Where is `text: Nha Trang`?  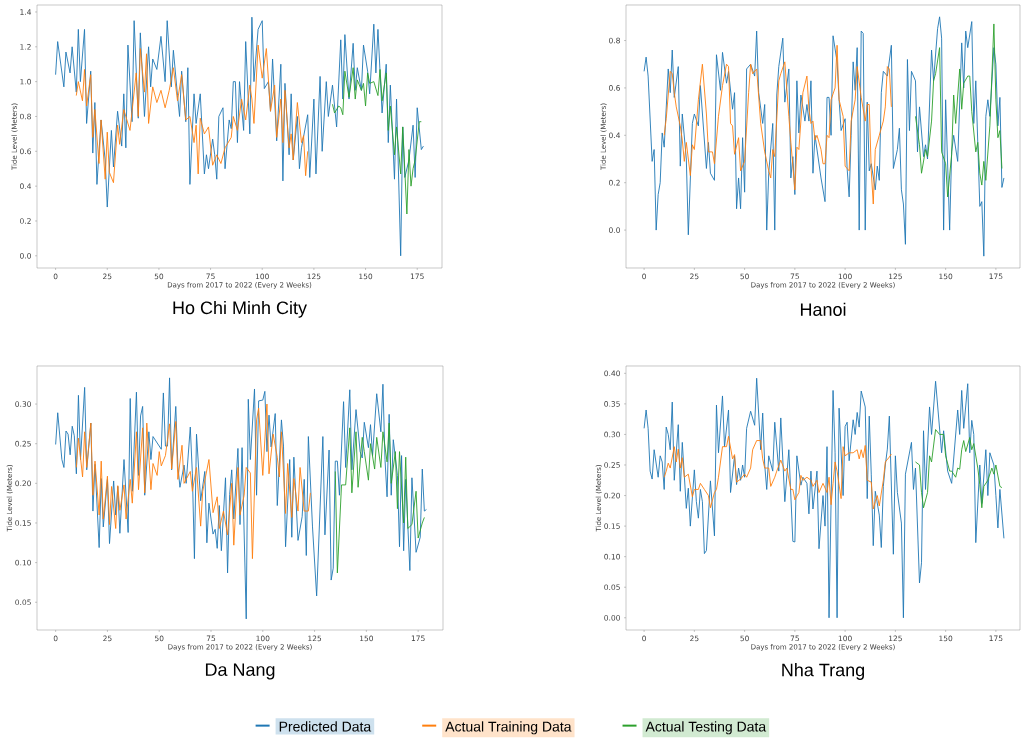
text: Nha Trang is located at coordinates (823, 671).